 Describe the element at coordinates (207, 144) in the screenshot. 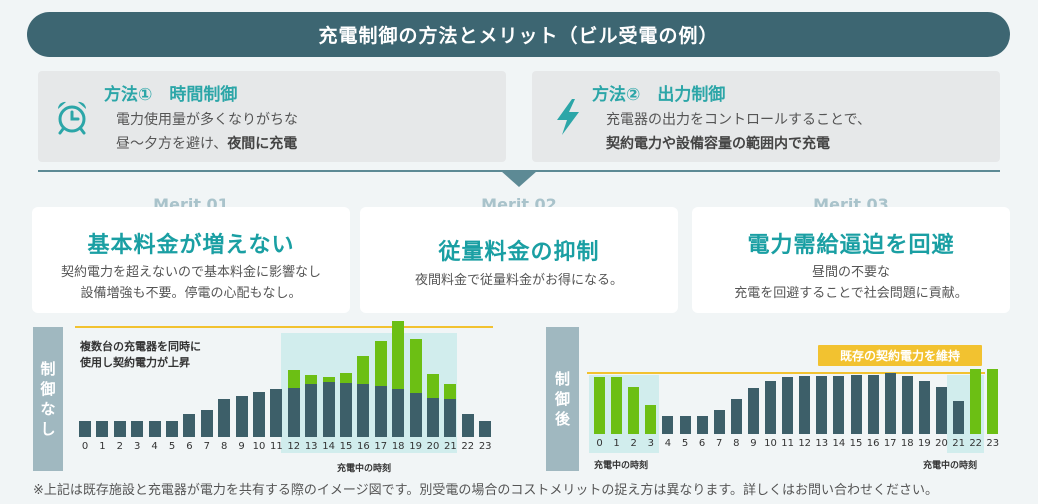

I see `method-1-line-2: 昼〜夕方を避け、夜間に充電` at that location.